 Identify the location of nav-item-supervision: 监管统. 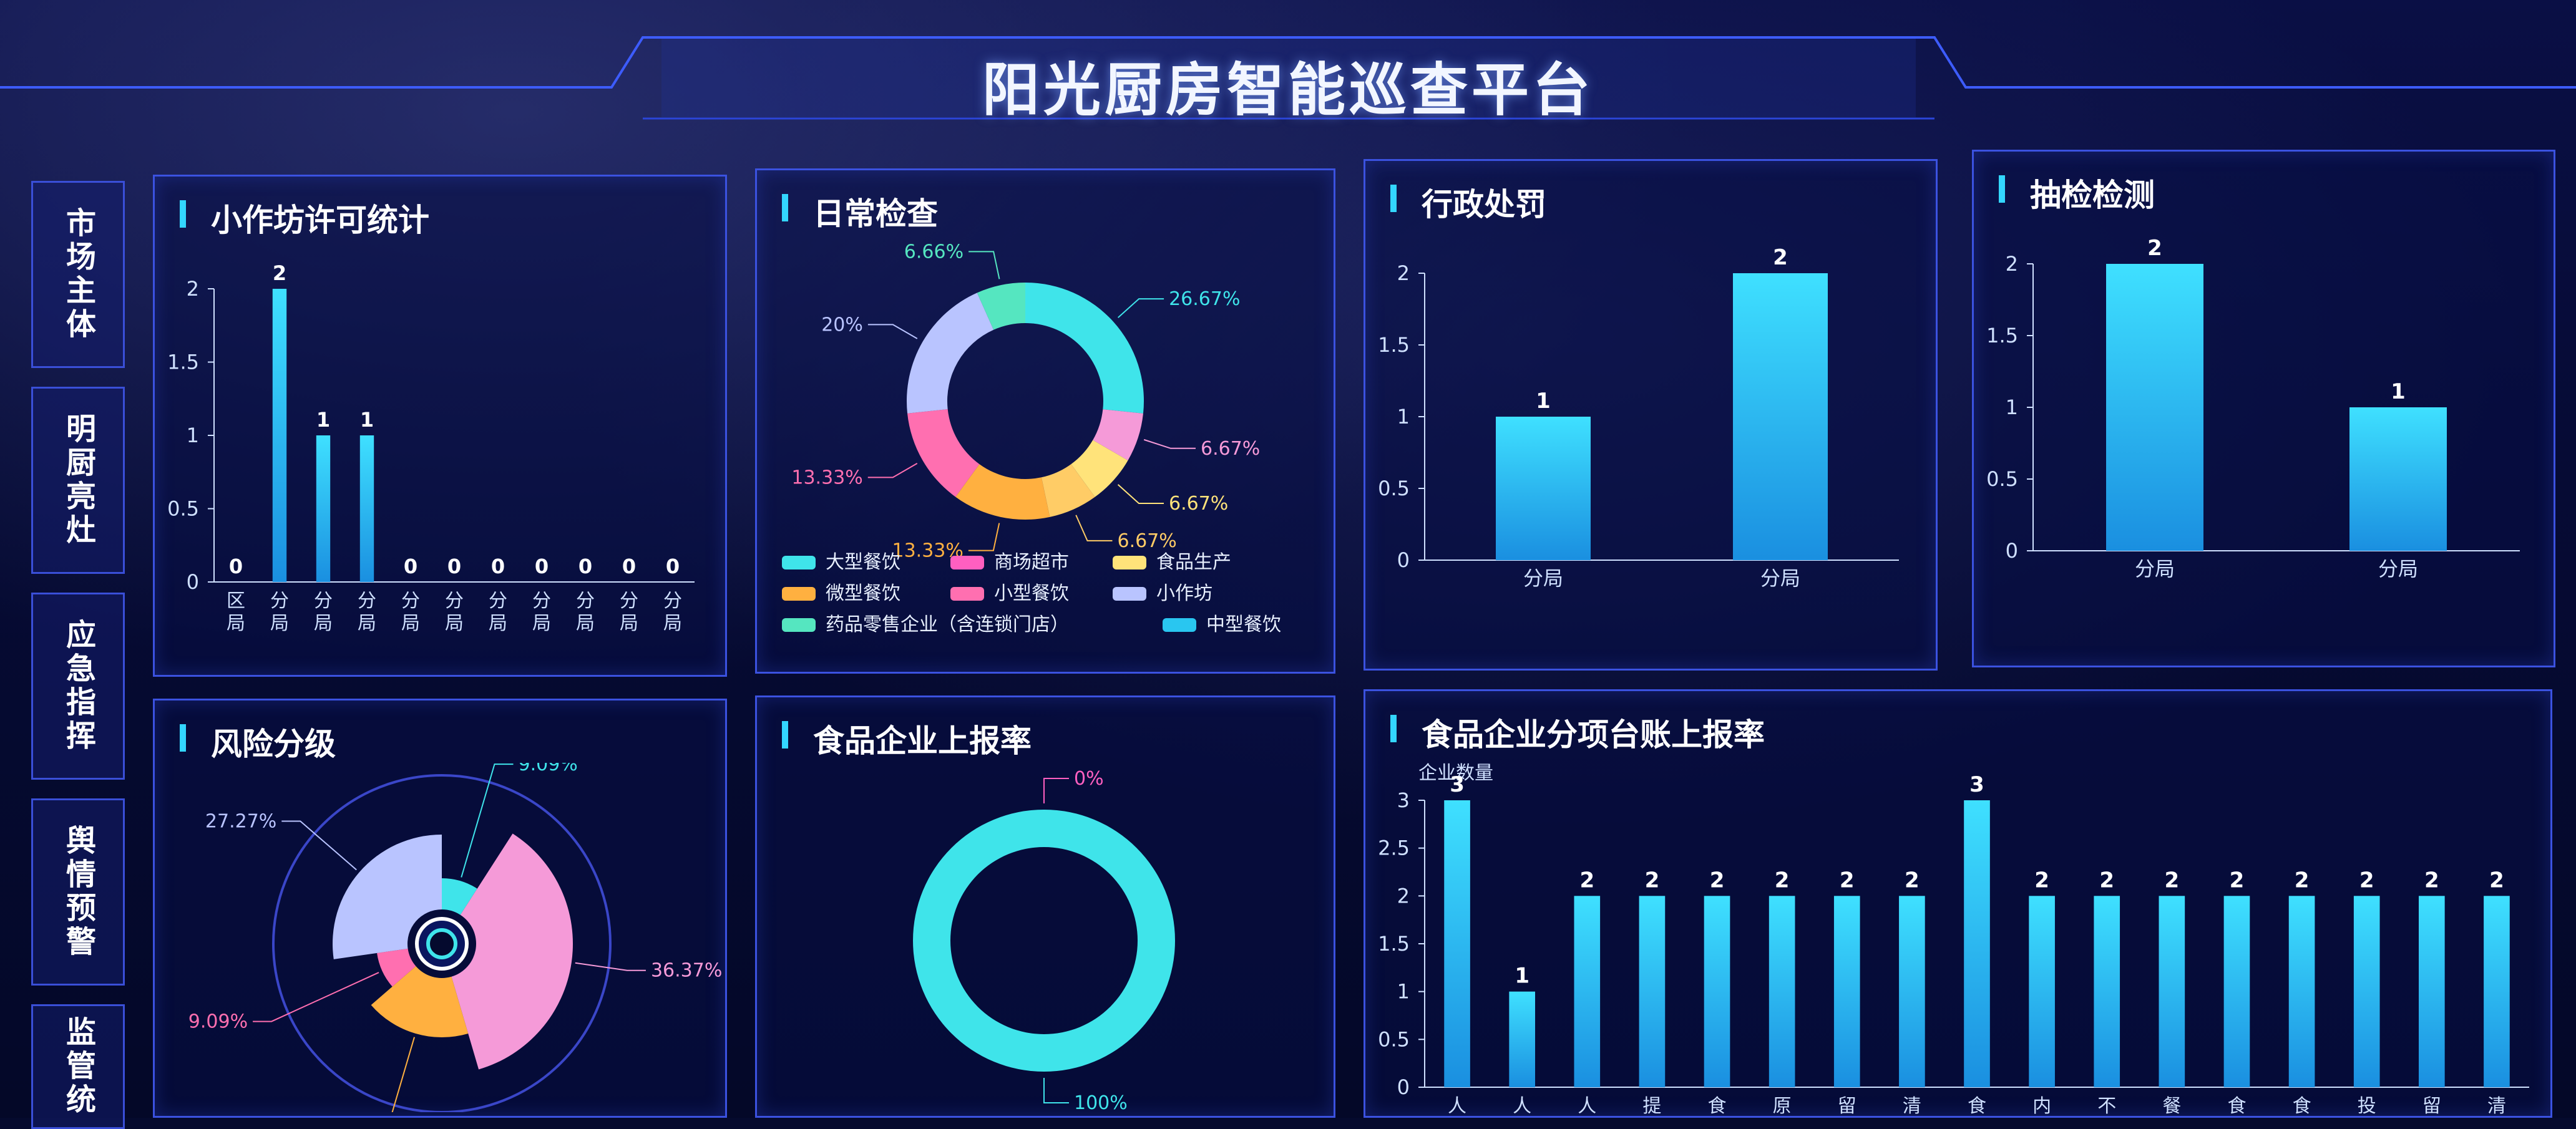
(78, 1066).